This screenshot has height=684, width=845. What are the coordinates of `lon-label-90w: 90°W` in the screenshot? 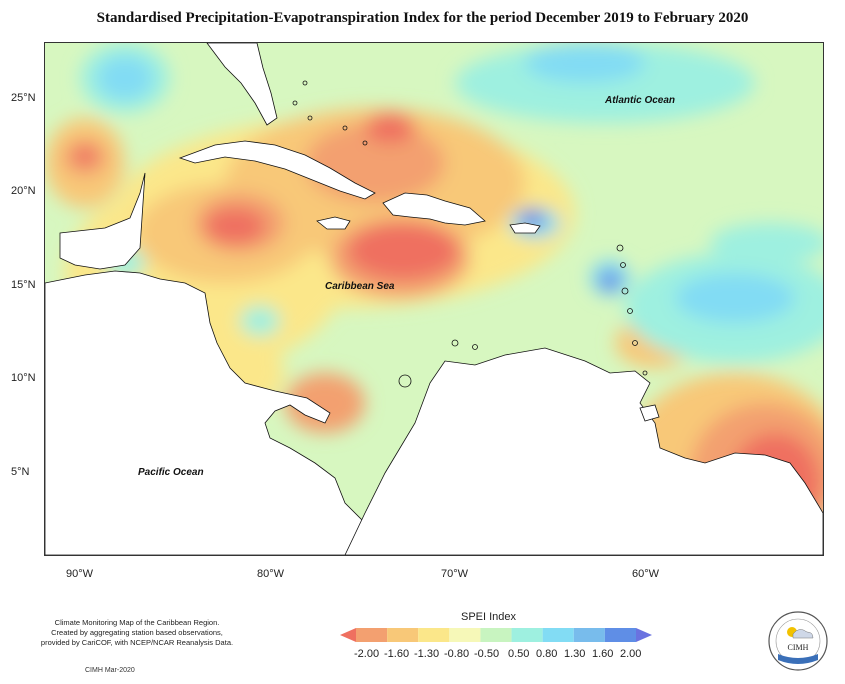 It's located at (80, 574).